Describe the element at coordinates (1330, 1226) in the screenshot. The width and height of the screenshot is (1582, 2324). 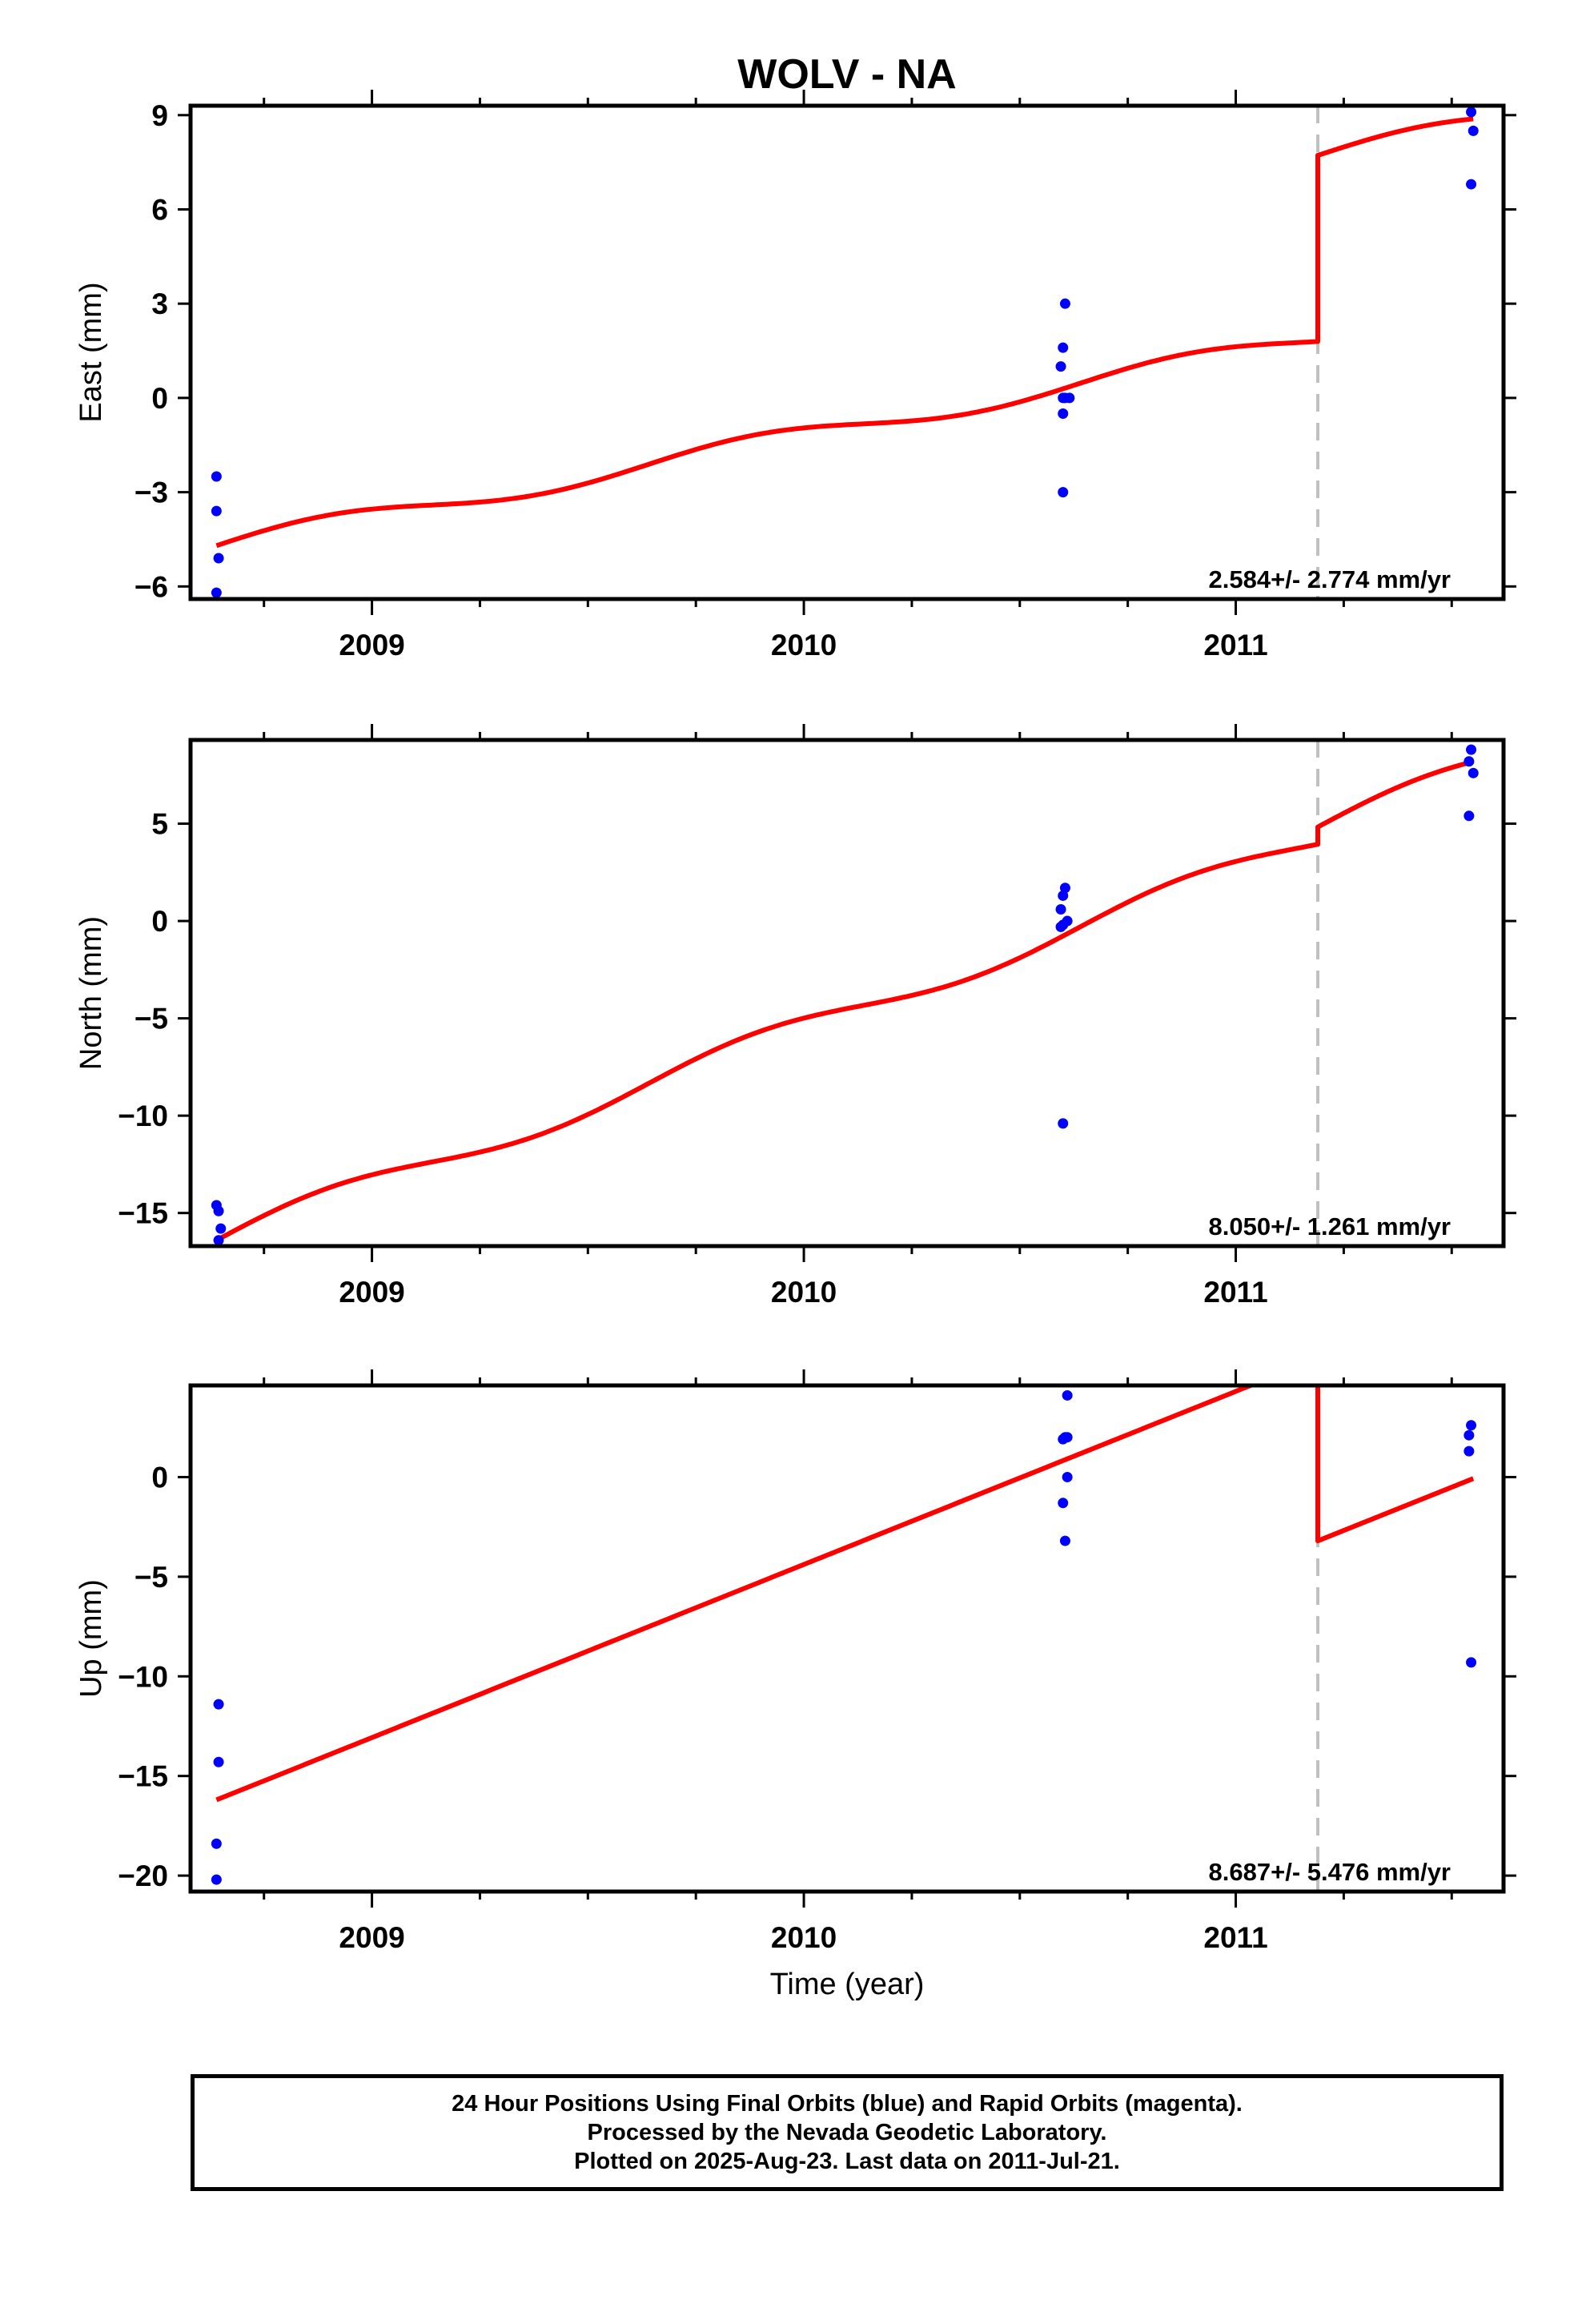
I see `rate-label: 8.050+/- 1.261 mm/yr` at that location.